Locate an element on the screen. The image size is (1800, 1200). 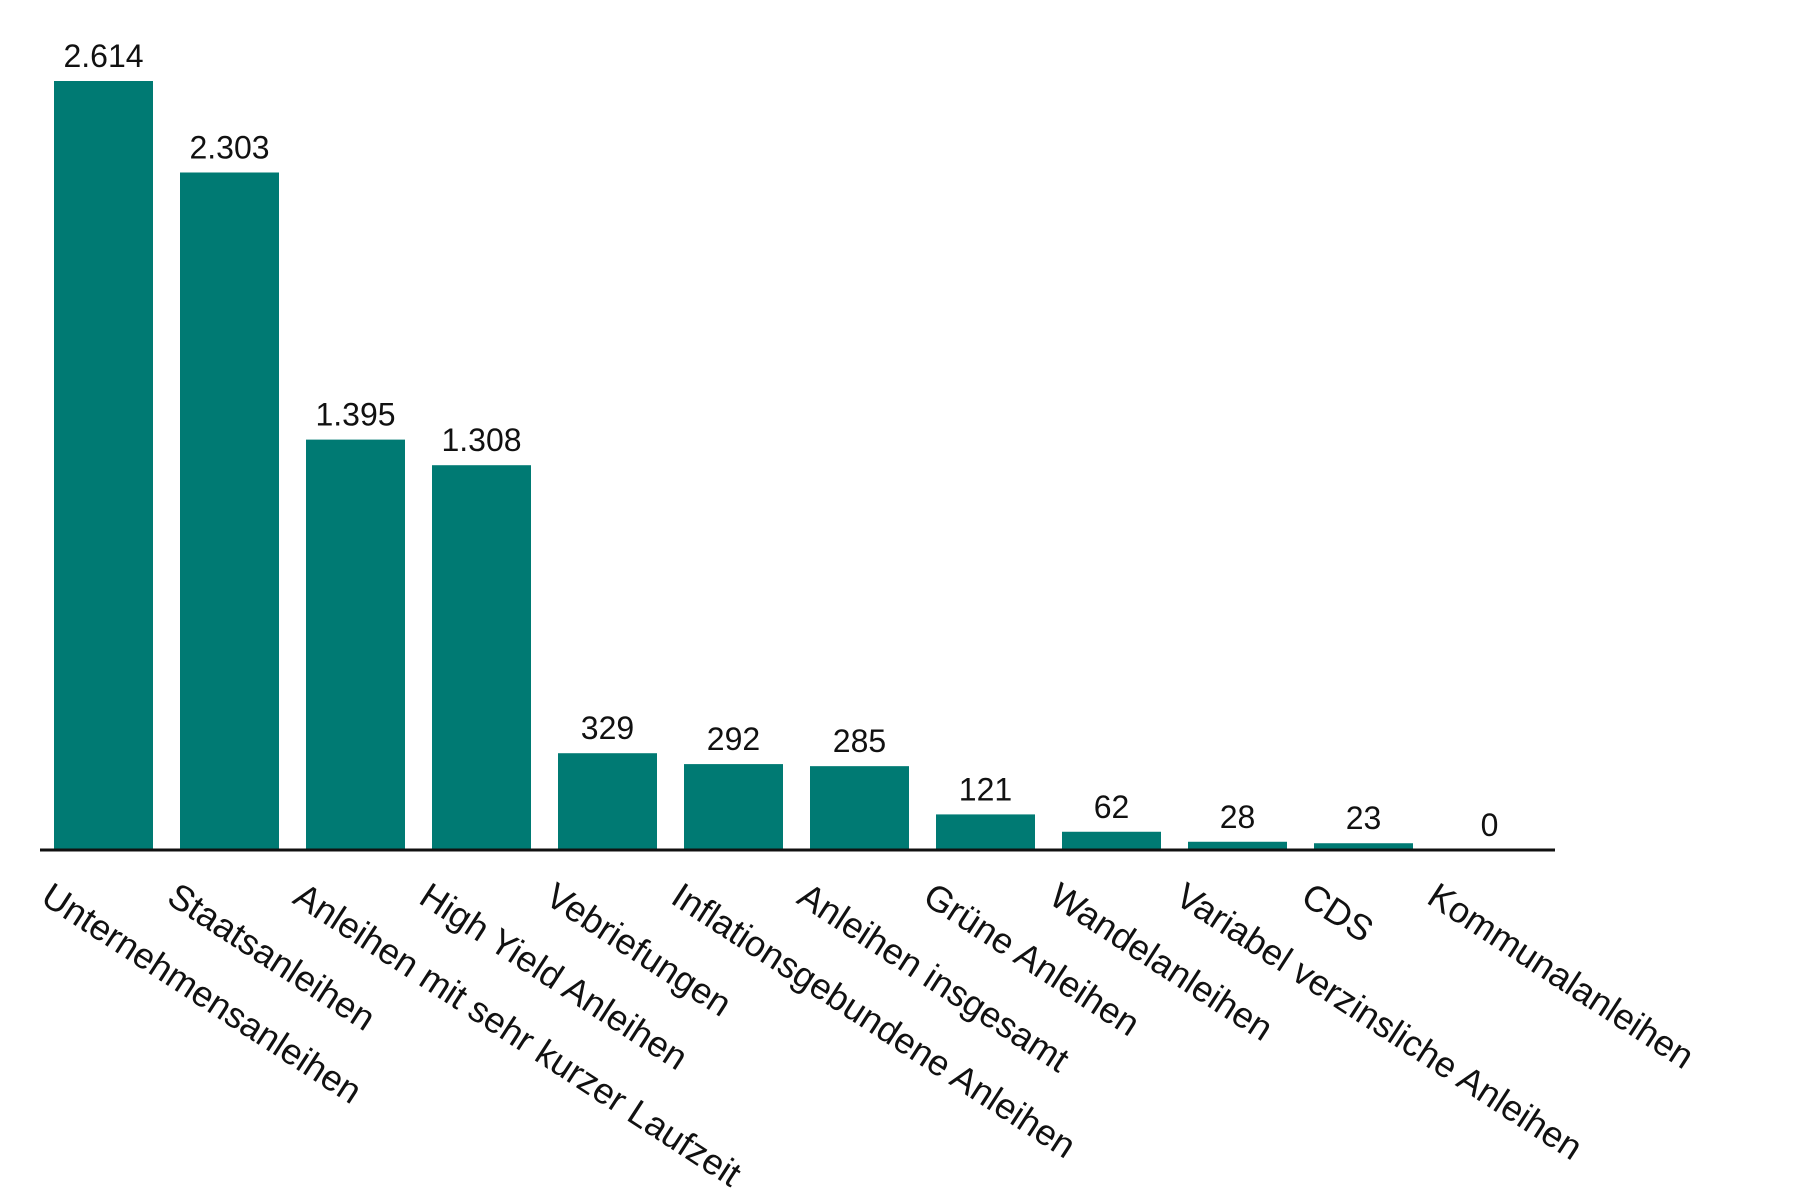
value-label-4: 329 is located at coordinates (607, 728).